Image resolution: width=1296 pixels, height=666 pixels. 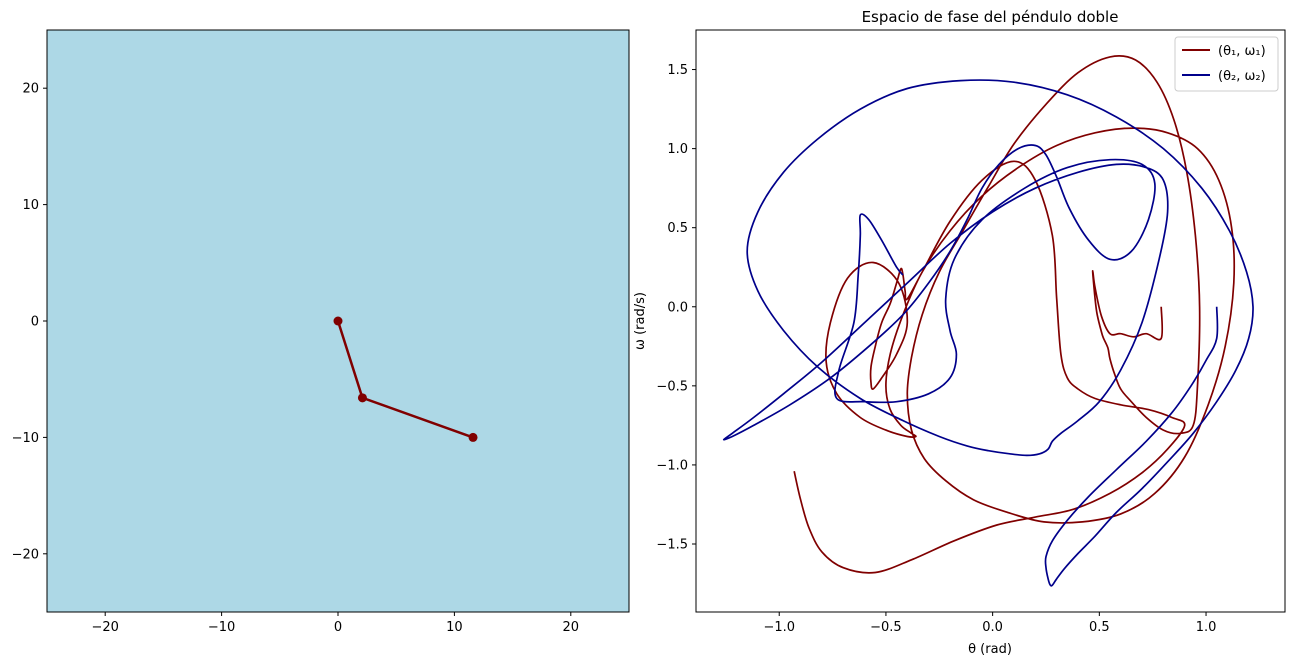 What do you see at coordinates (571, 627) in the screenshot?
I see `pendulum-x-tick-label: 20` at bounding box center [571, 627].